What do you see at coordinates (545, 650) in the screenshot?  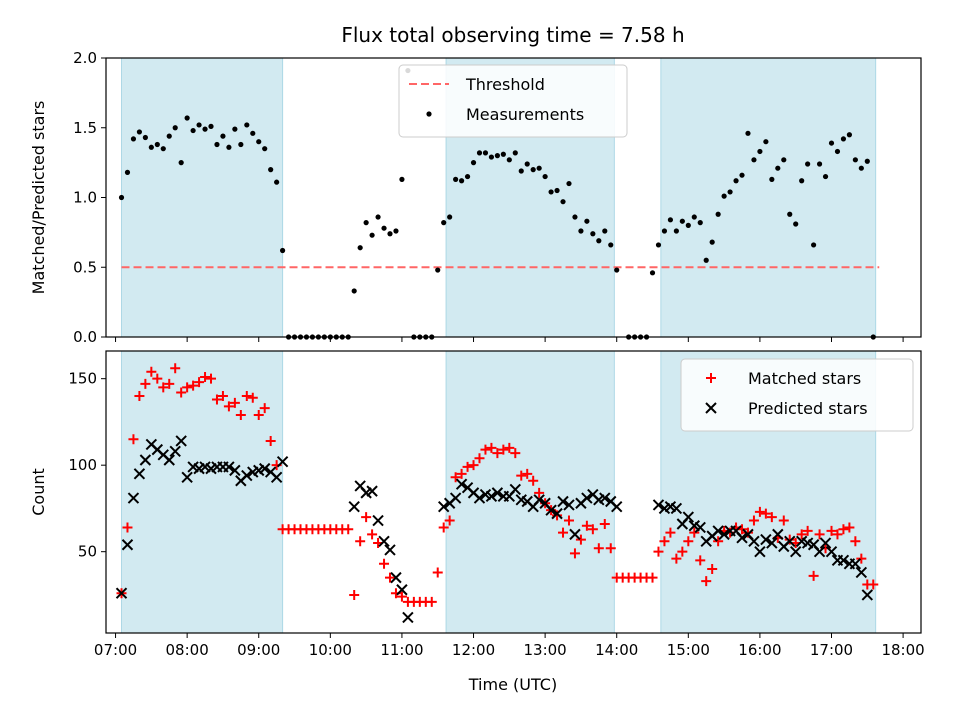 I see `x-tick-label: 13:00` at bounding box center [545, 650].